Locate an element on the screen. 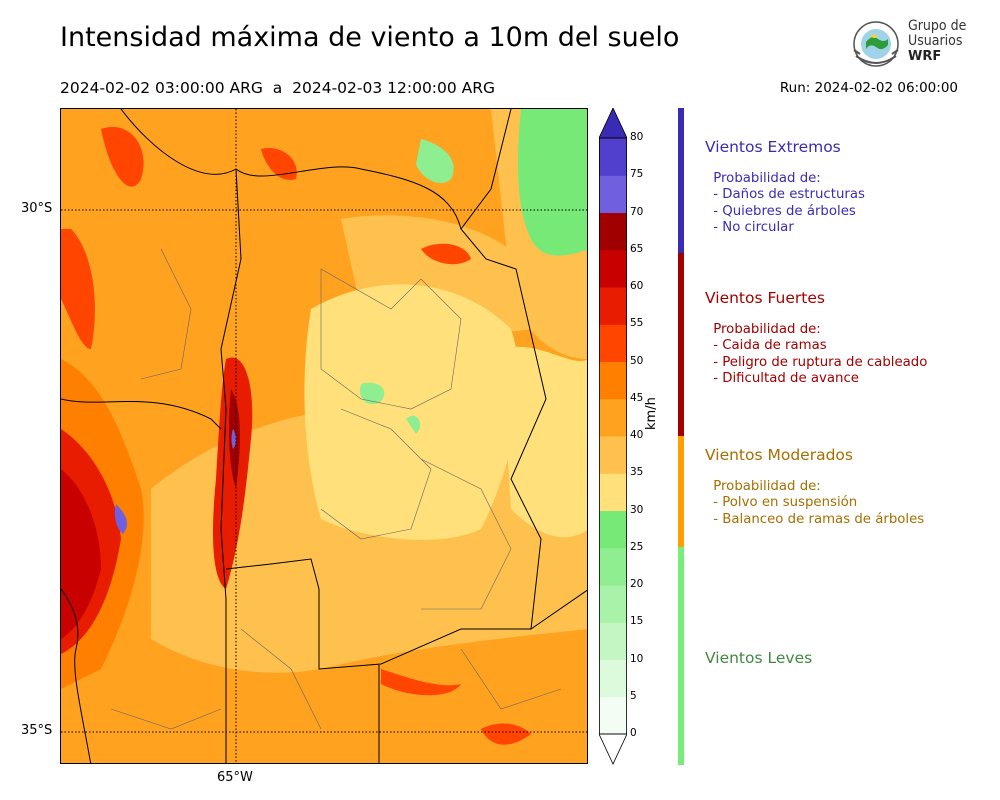 This screenshot has width=1000, height=800. lat-label-30s: 30°S is located at coordinates (37, 208).